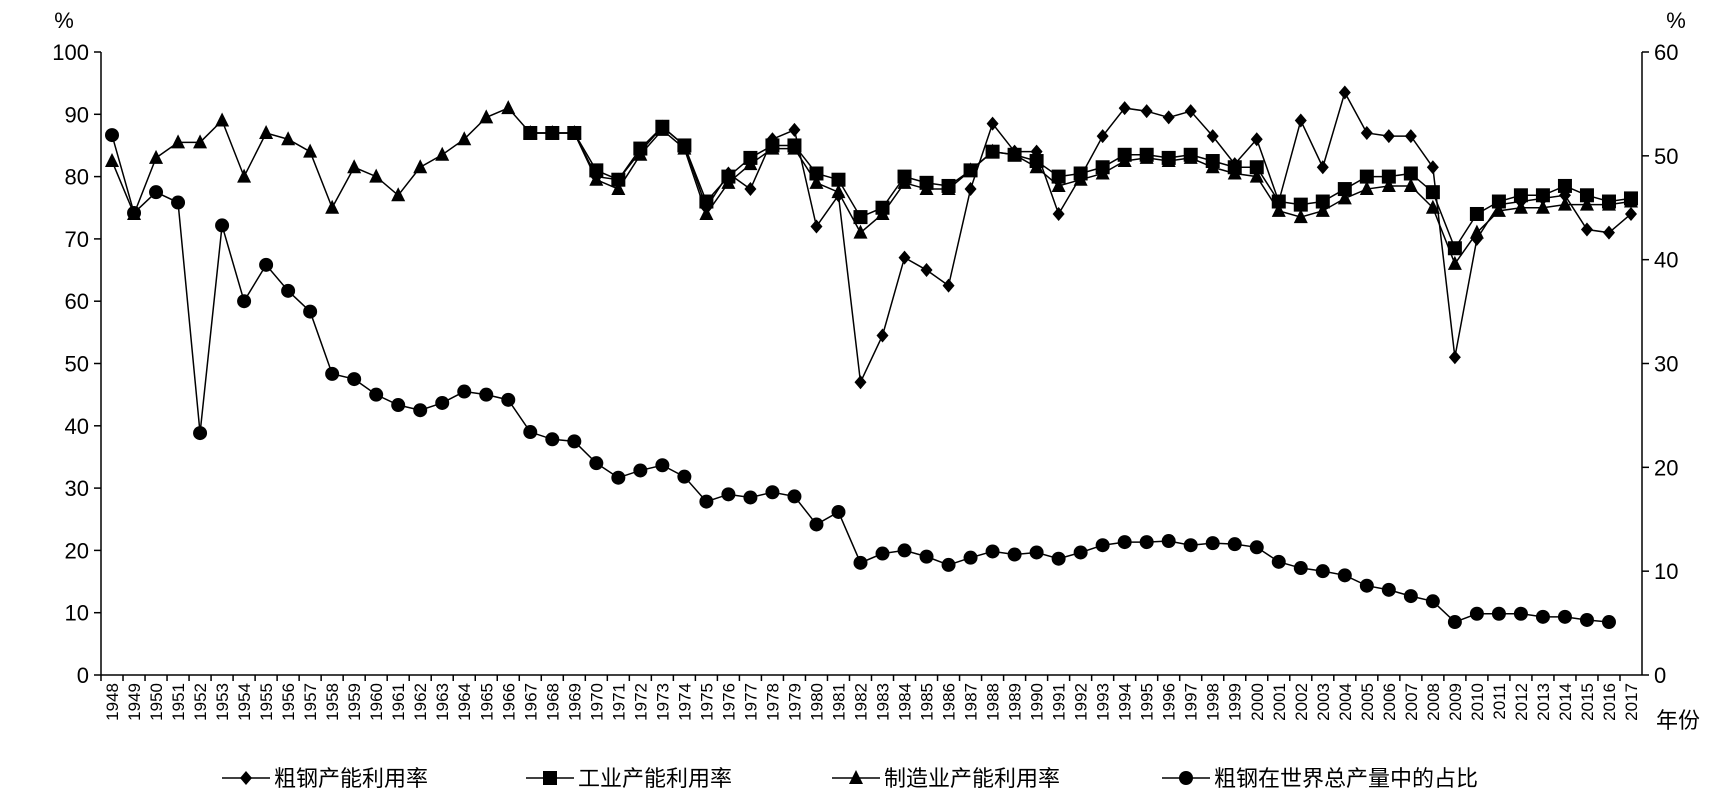  What do you see at coordinates (1666, 260) in the screenshot?
I see `y2-tick-label: 40` at bounding box center [1666, 260].